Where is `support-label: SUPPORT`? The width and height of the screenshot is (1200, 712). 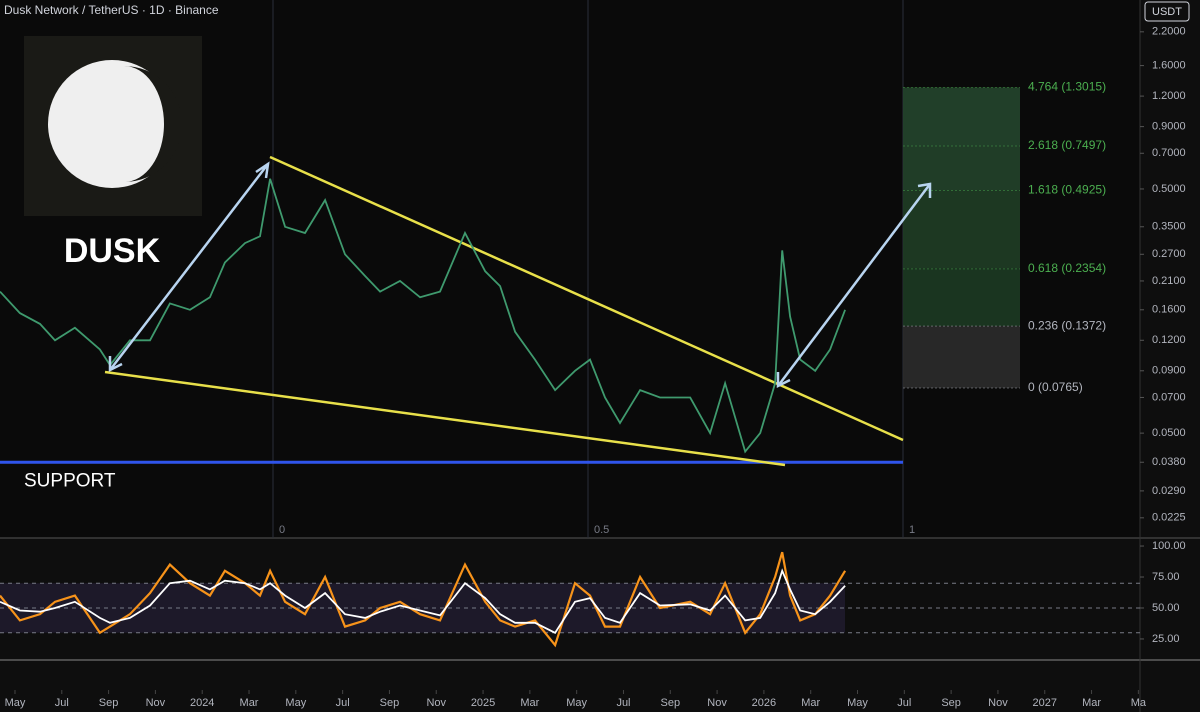
support-label: SUPPORT is located at coordinates (70, 480).